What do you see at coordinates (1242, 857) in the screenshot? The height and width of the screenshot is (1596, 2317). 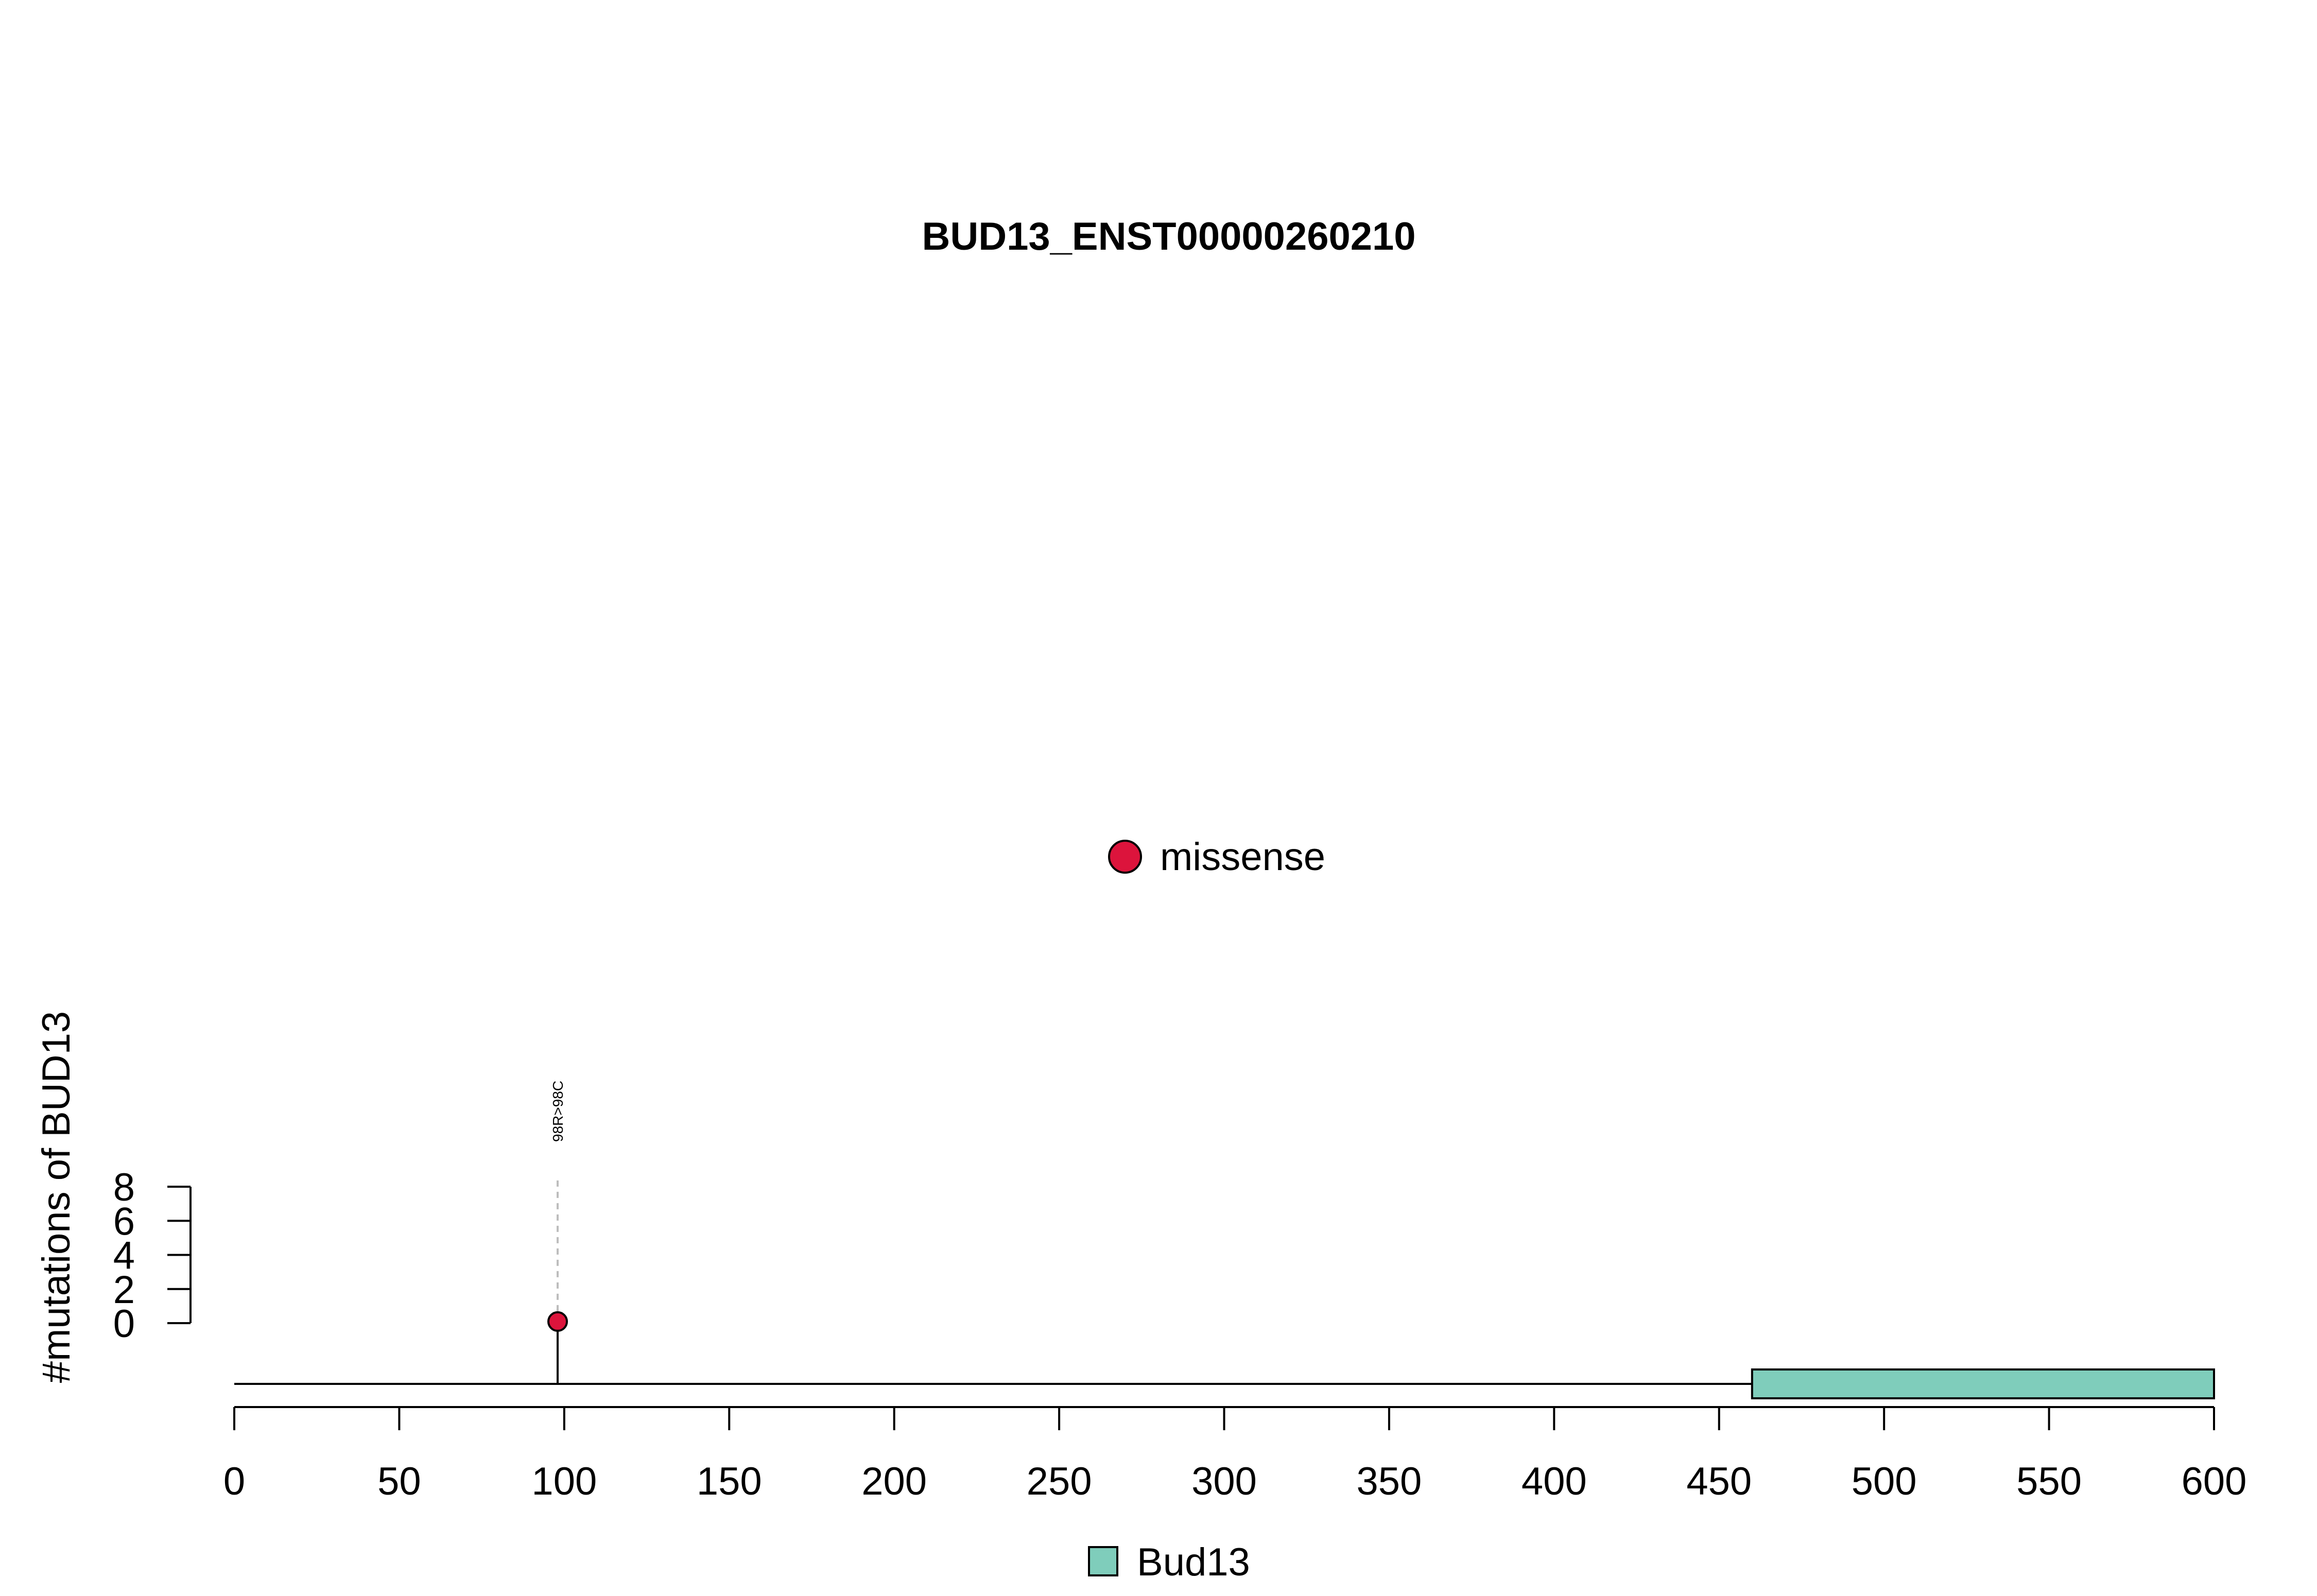 I see `legend-missense-label: missense` at bounding box center [1242, 857].